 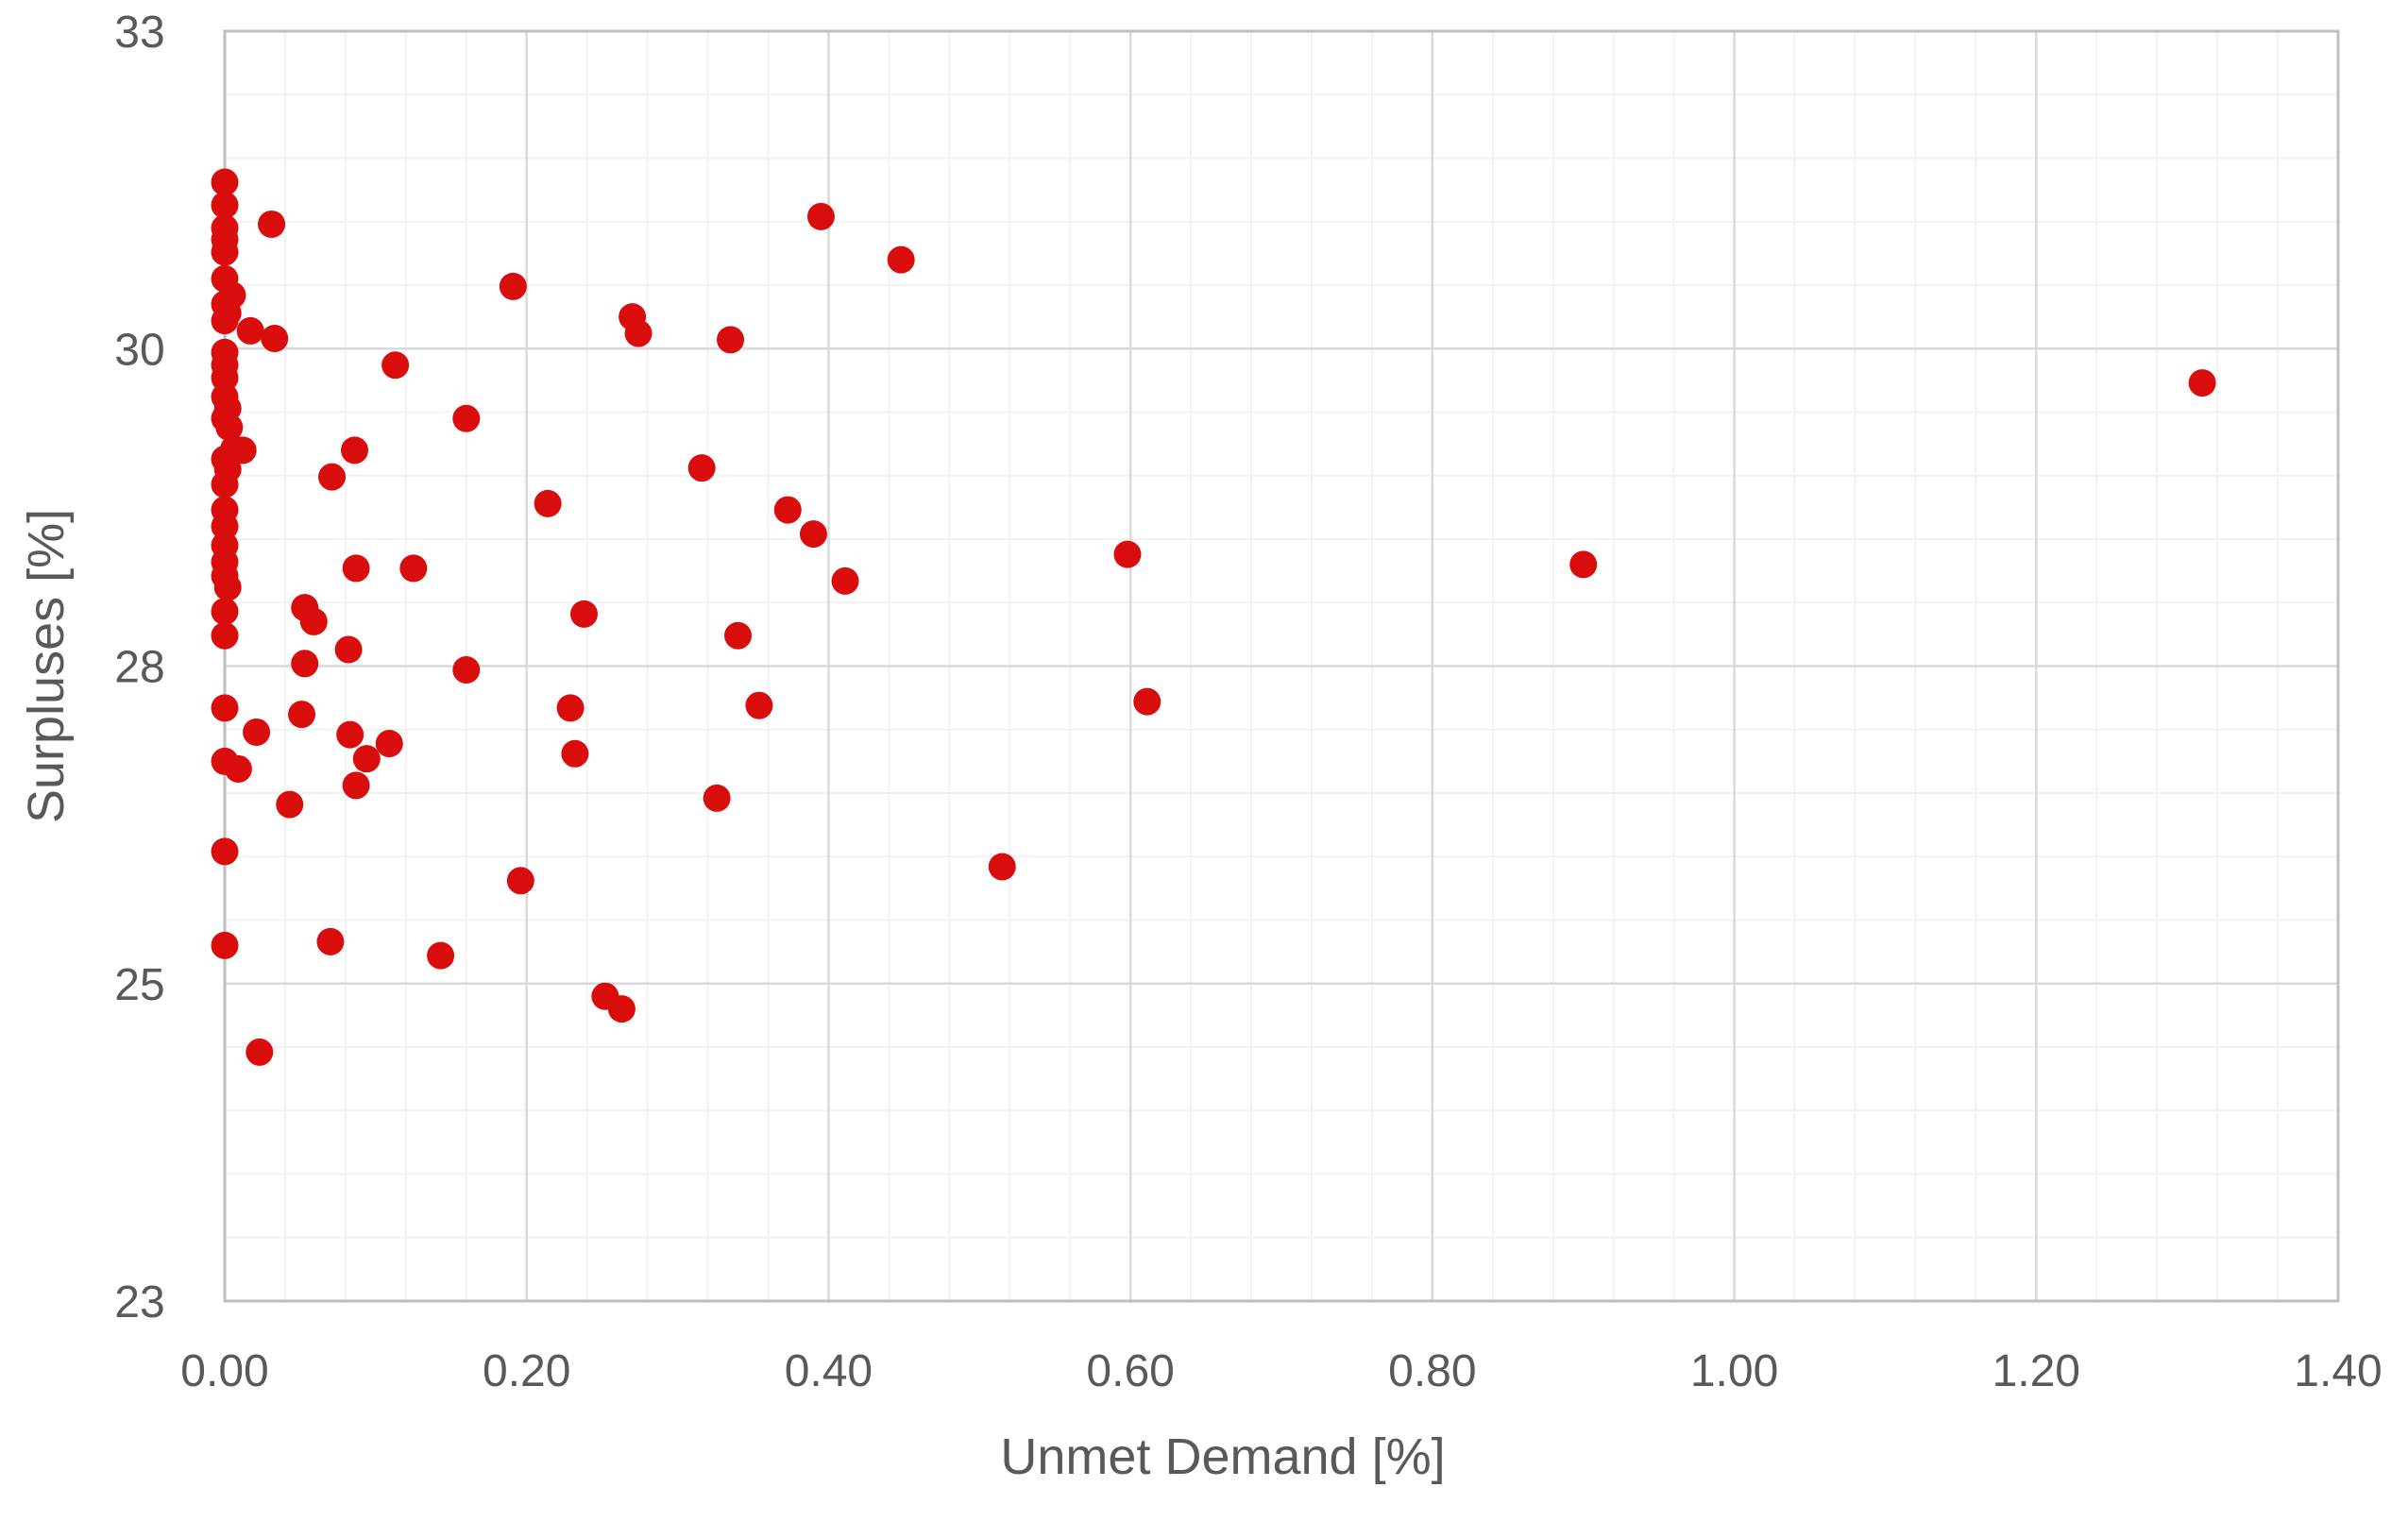 I want to click on x-tick-label: 0.80, so click(x=1432, y=1371).